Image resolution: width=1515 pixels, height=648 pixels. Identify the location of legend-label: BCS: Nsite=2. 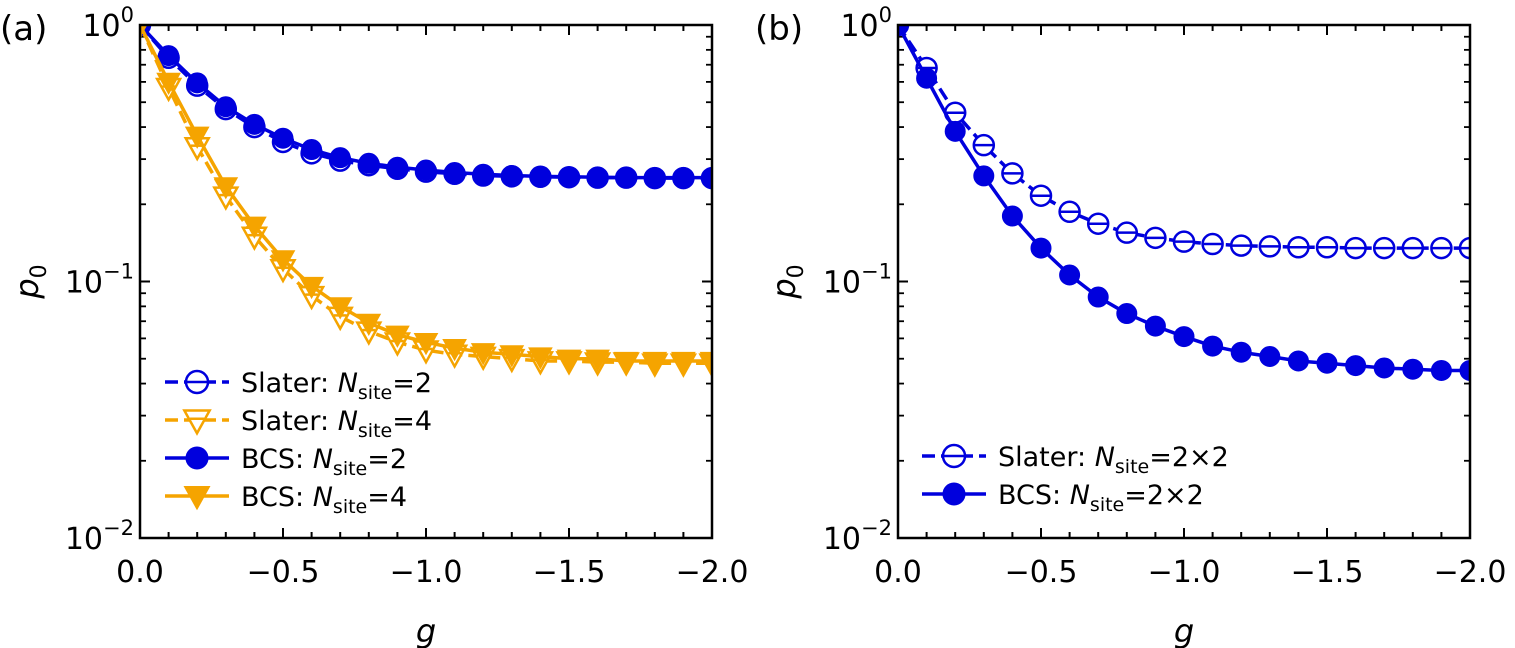
(324, 462).